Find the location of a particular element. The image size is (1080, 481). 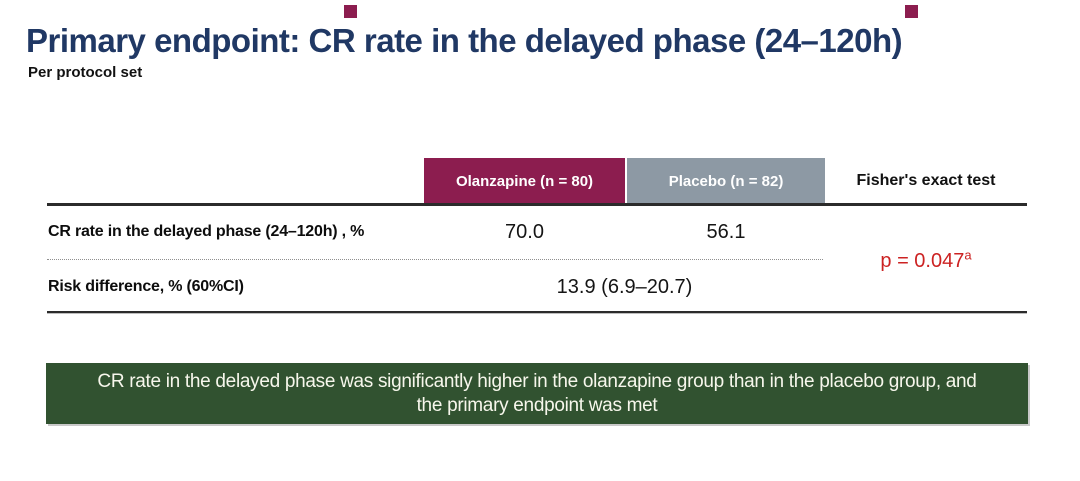

cell-cr-rate-placebo: 56.1 is located at coordinates (726, 232).